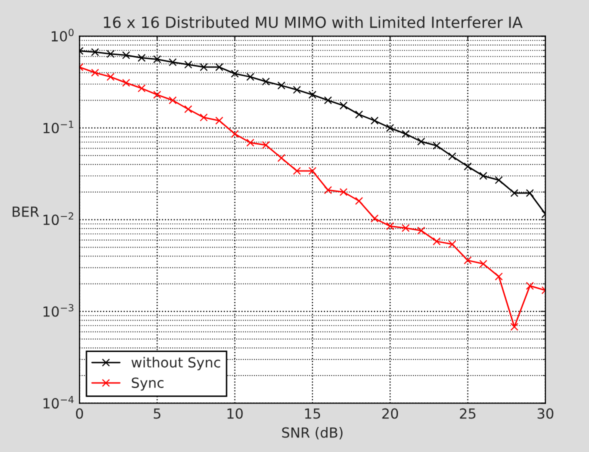  What do you see at coordinates (312, 433) in the screenshot?
I see `x-axis-title: SNR (dB)` at bounding box center [312, 433].